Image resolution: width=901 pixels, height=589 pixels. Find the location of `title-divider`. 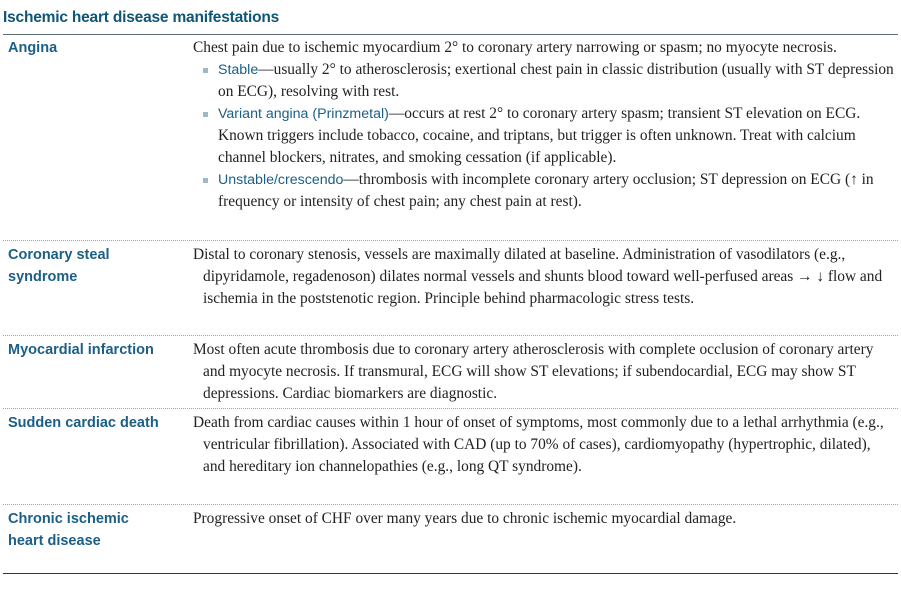

title-divider is located at coordinates (450, 34).